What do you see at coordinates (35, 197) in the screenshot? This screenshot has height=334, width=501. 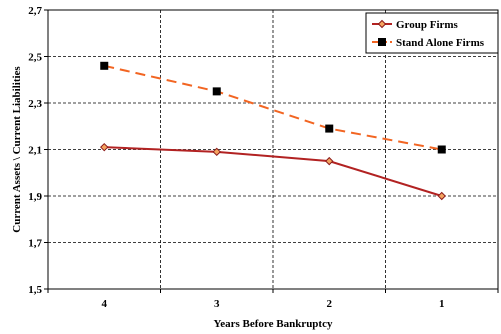 I see `y-tick-label: 1,9` at bounding box center [35, 197].